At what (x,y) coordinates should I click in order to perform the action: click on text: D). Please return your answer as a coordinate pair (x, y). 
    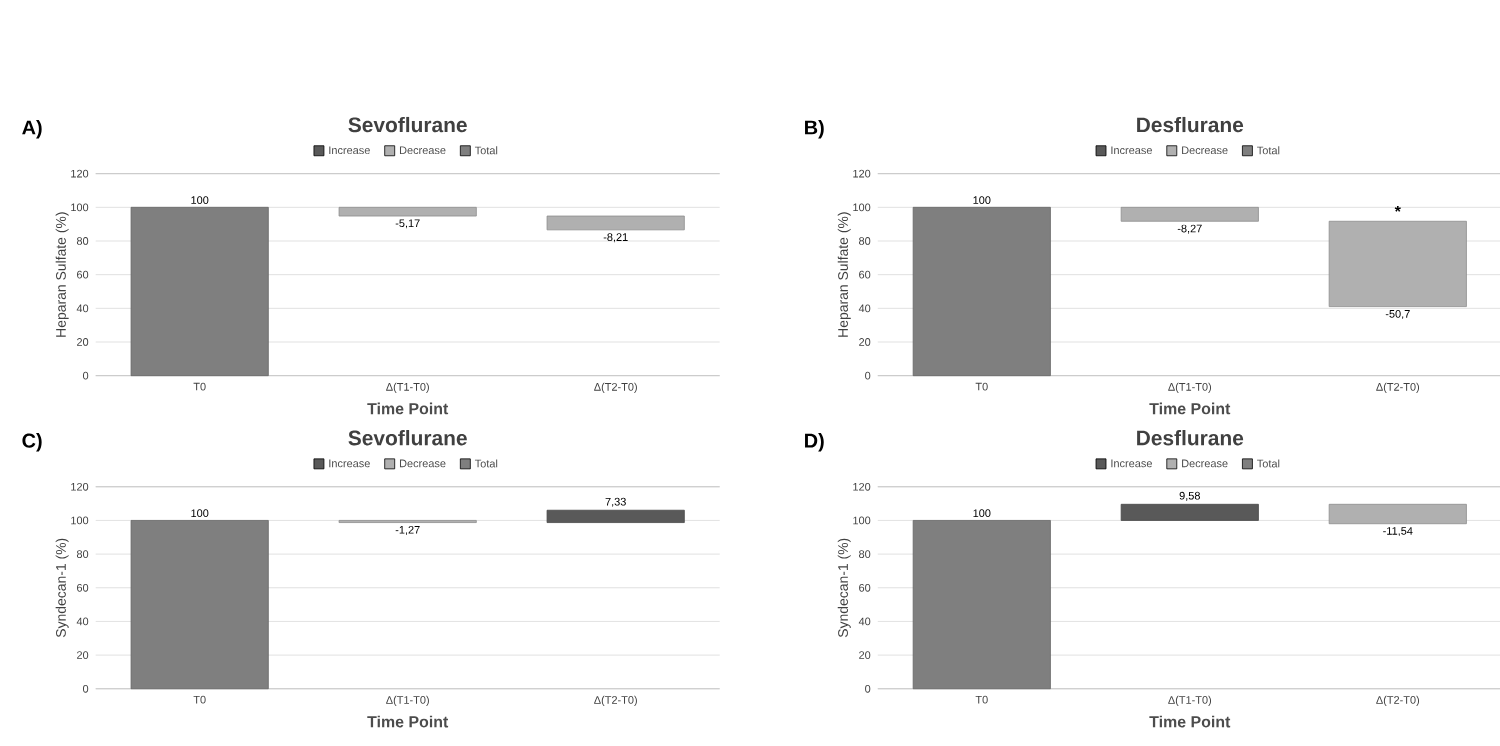
    Looking at the image, I should click on (814, 442).